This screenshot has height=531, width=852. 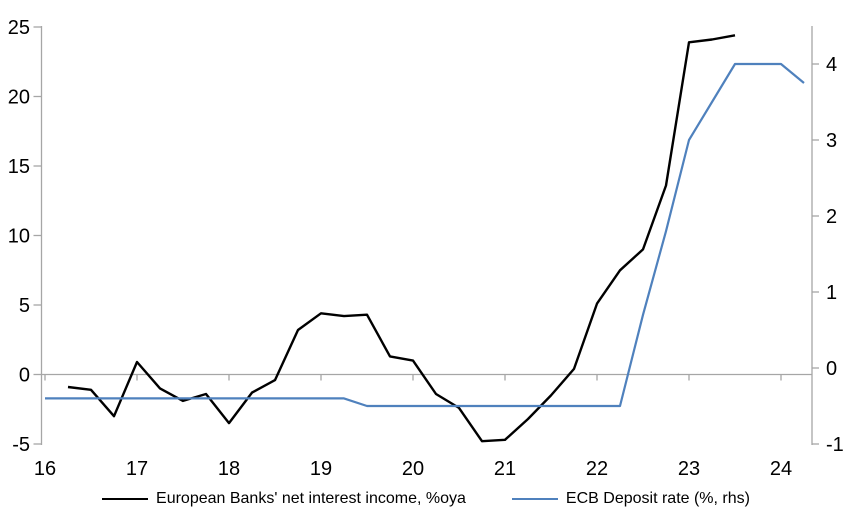 I want to click on left-axis-tick-label: 10, so click(x=19, y=237).